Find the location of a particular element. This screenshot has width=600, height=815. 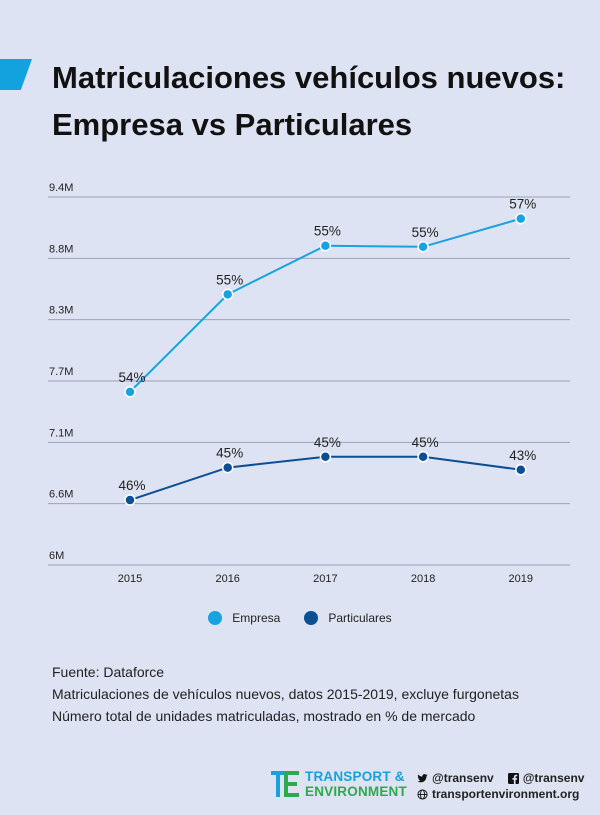

y-tick-label: 6M is located at coordinates (56, 556).